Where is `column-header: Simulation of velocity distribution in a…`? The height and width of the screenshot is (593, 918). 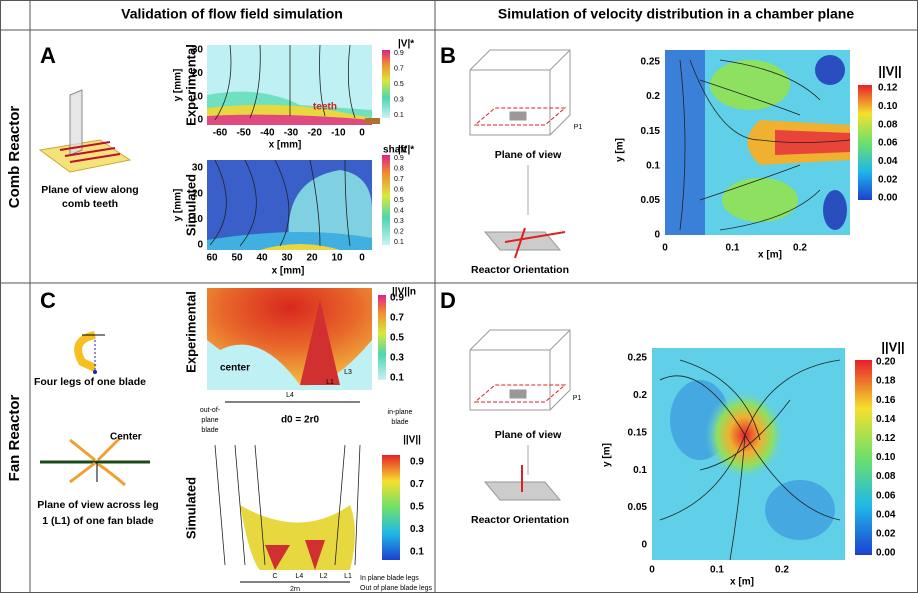 column-header: Simulation of velocity distribution in a… is located at coordinates (676, 14).